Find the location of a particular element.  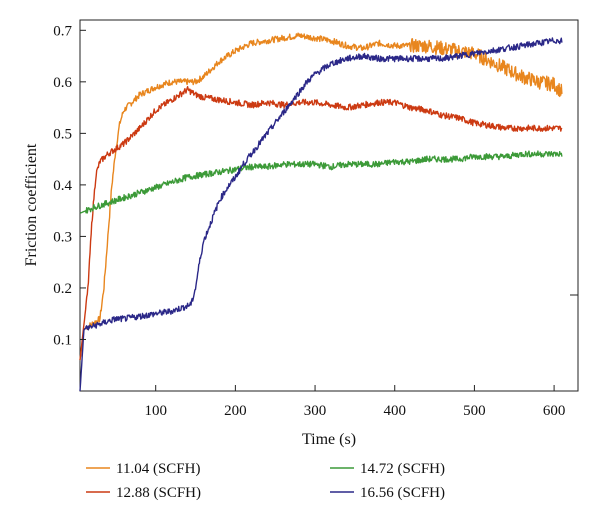

x-tick-label: 500 is located at coordinates (474, 411).